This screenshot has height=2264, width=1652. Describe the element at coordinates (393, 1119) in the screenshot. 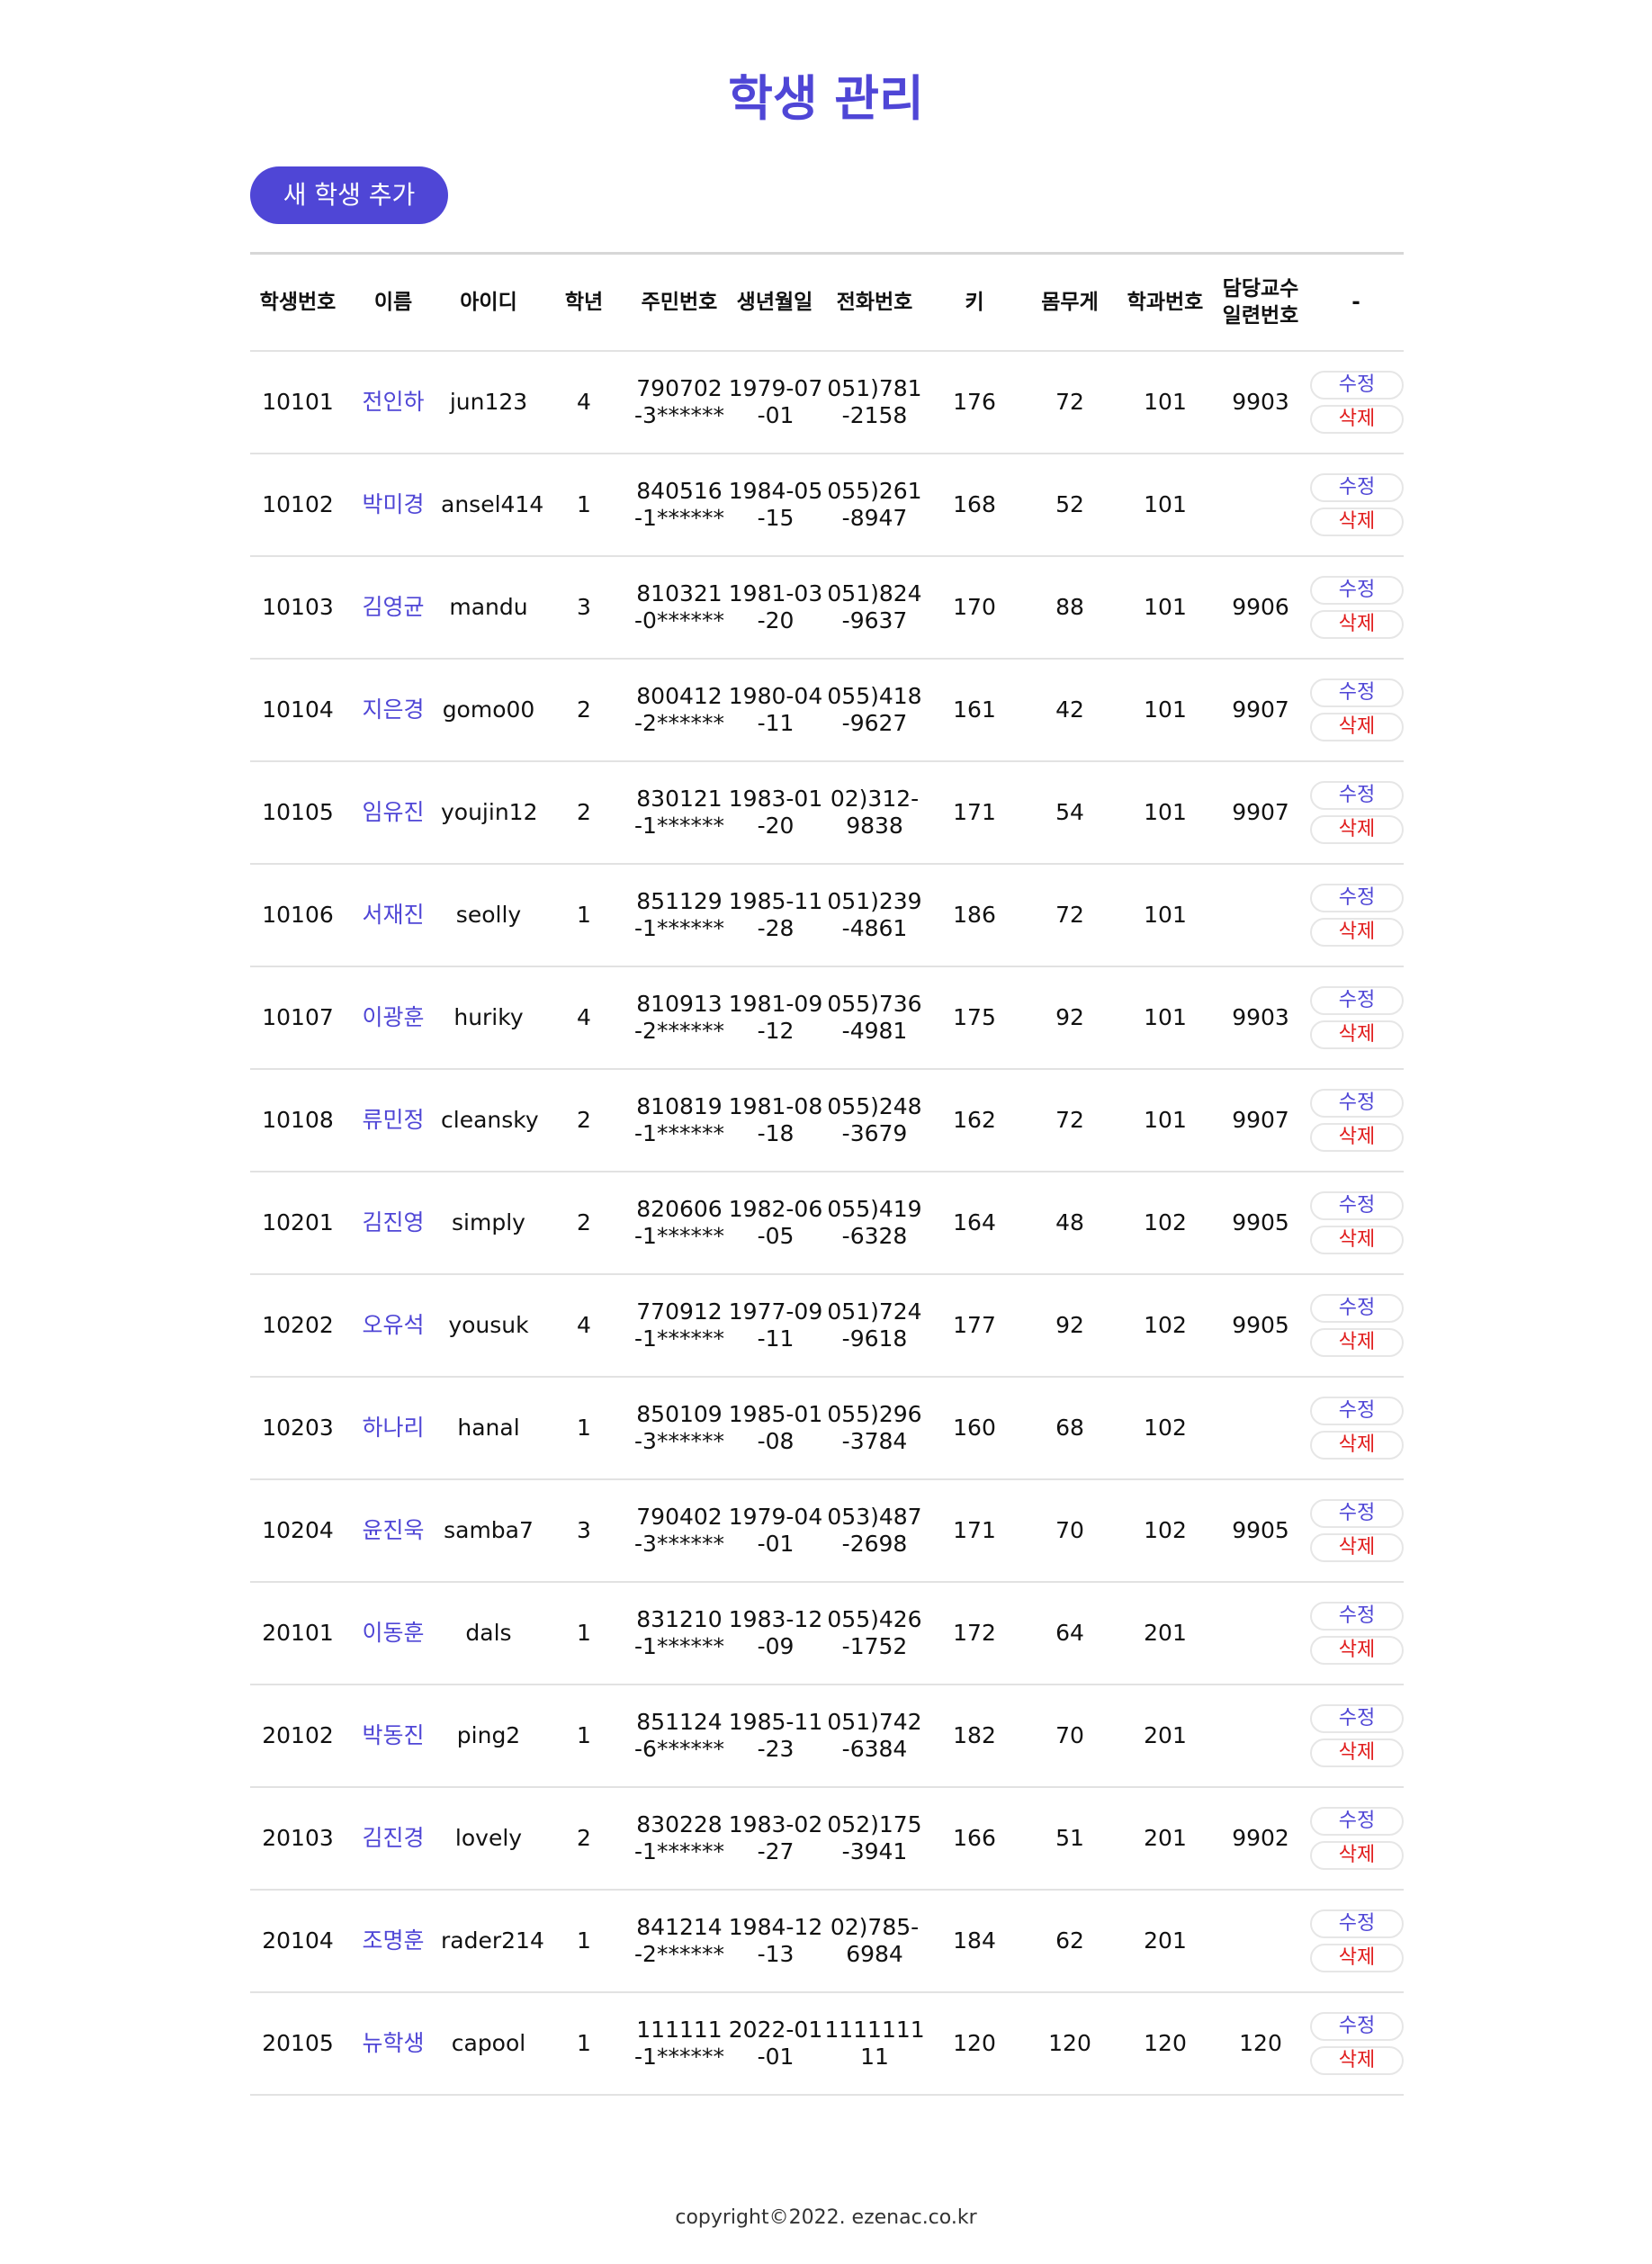

I see `cell-name: 류민정` at that location.